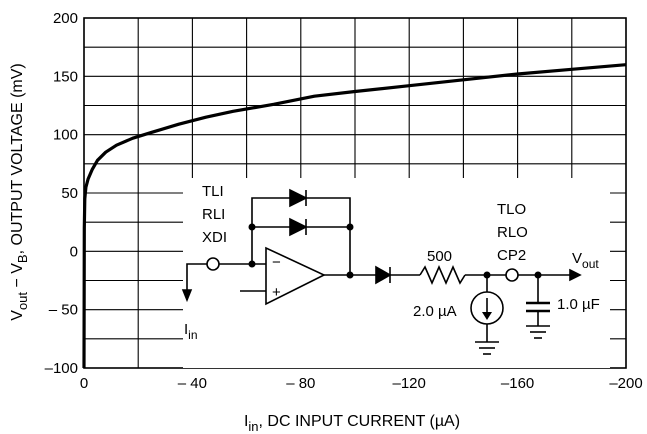  Describe the element at coordinates (512, 275) in the screenshot. I see `output-terminal` at that location.